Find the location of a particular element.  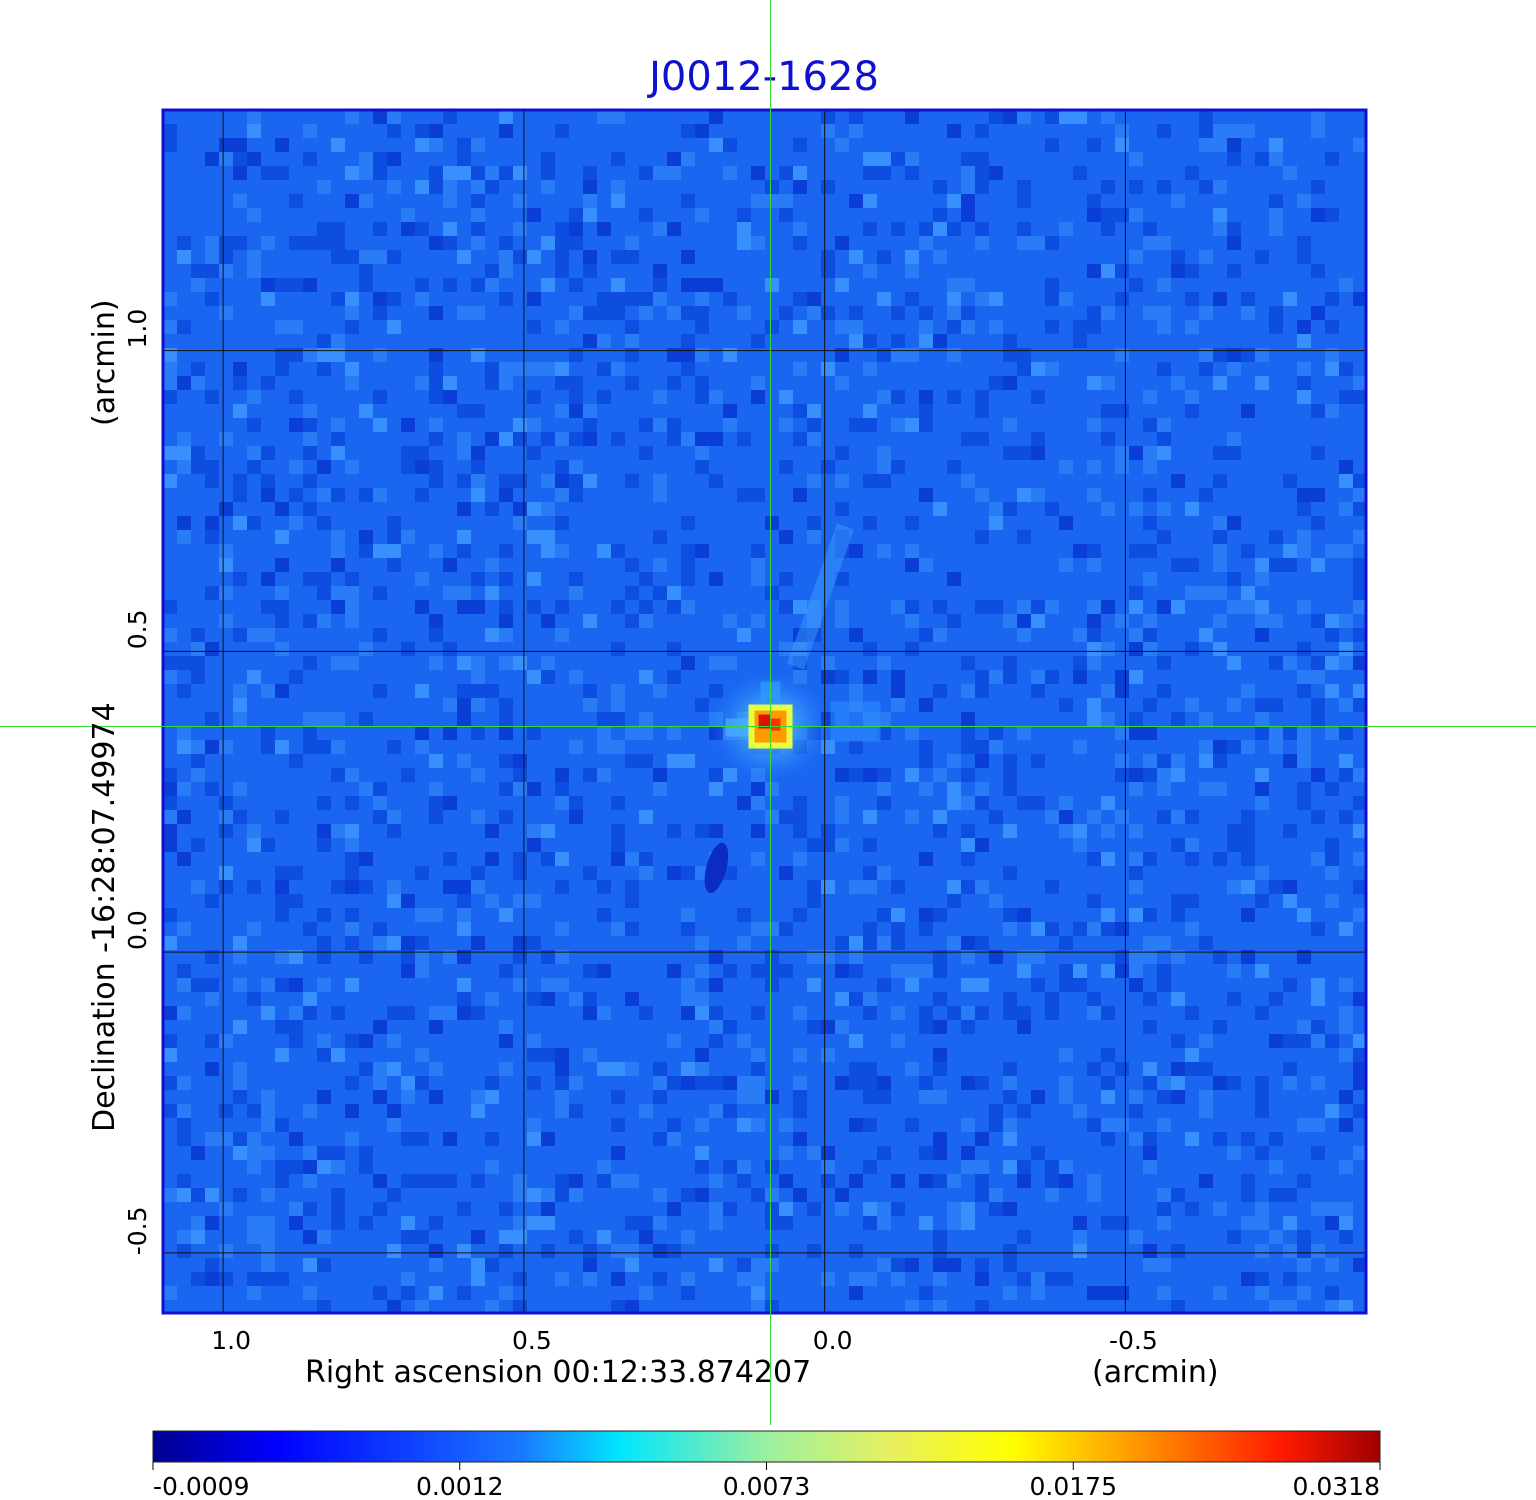

y-tick-labels: -0.5 0.0 0.5 1.0 is located at coordinates (137, 782).